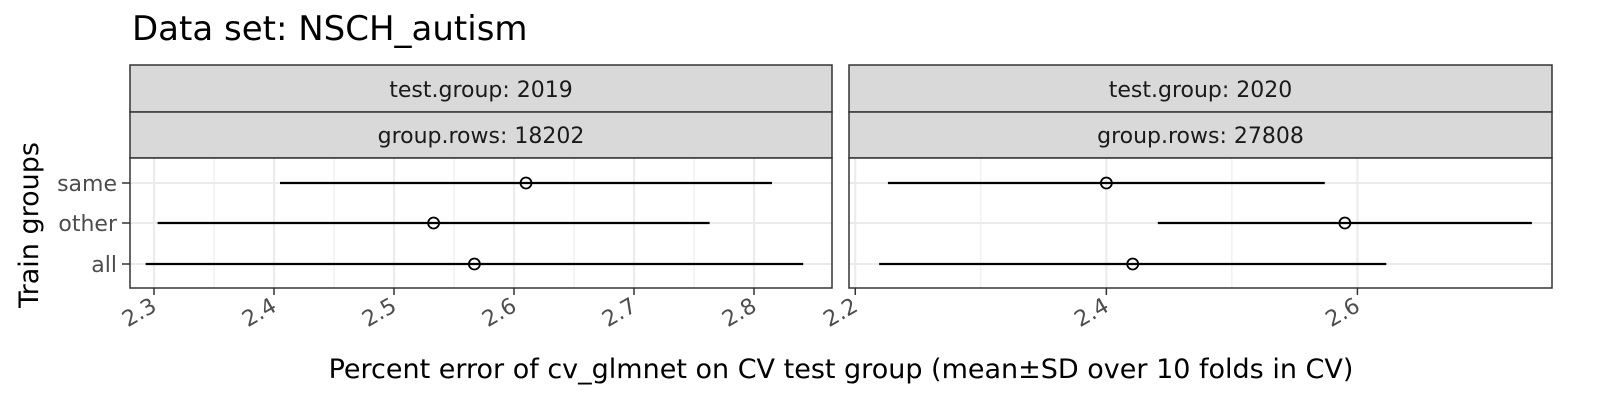 The width and height of the screenshot is (1600, 400). Describe the element at coordinates (29, 225) in the screenshot. I see `y-axis-title: Train groups` at that location.